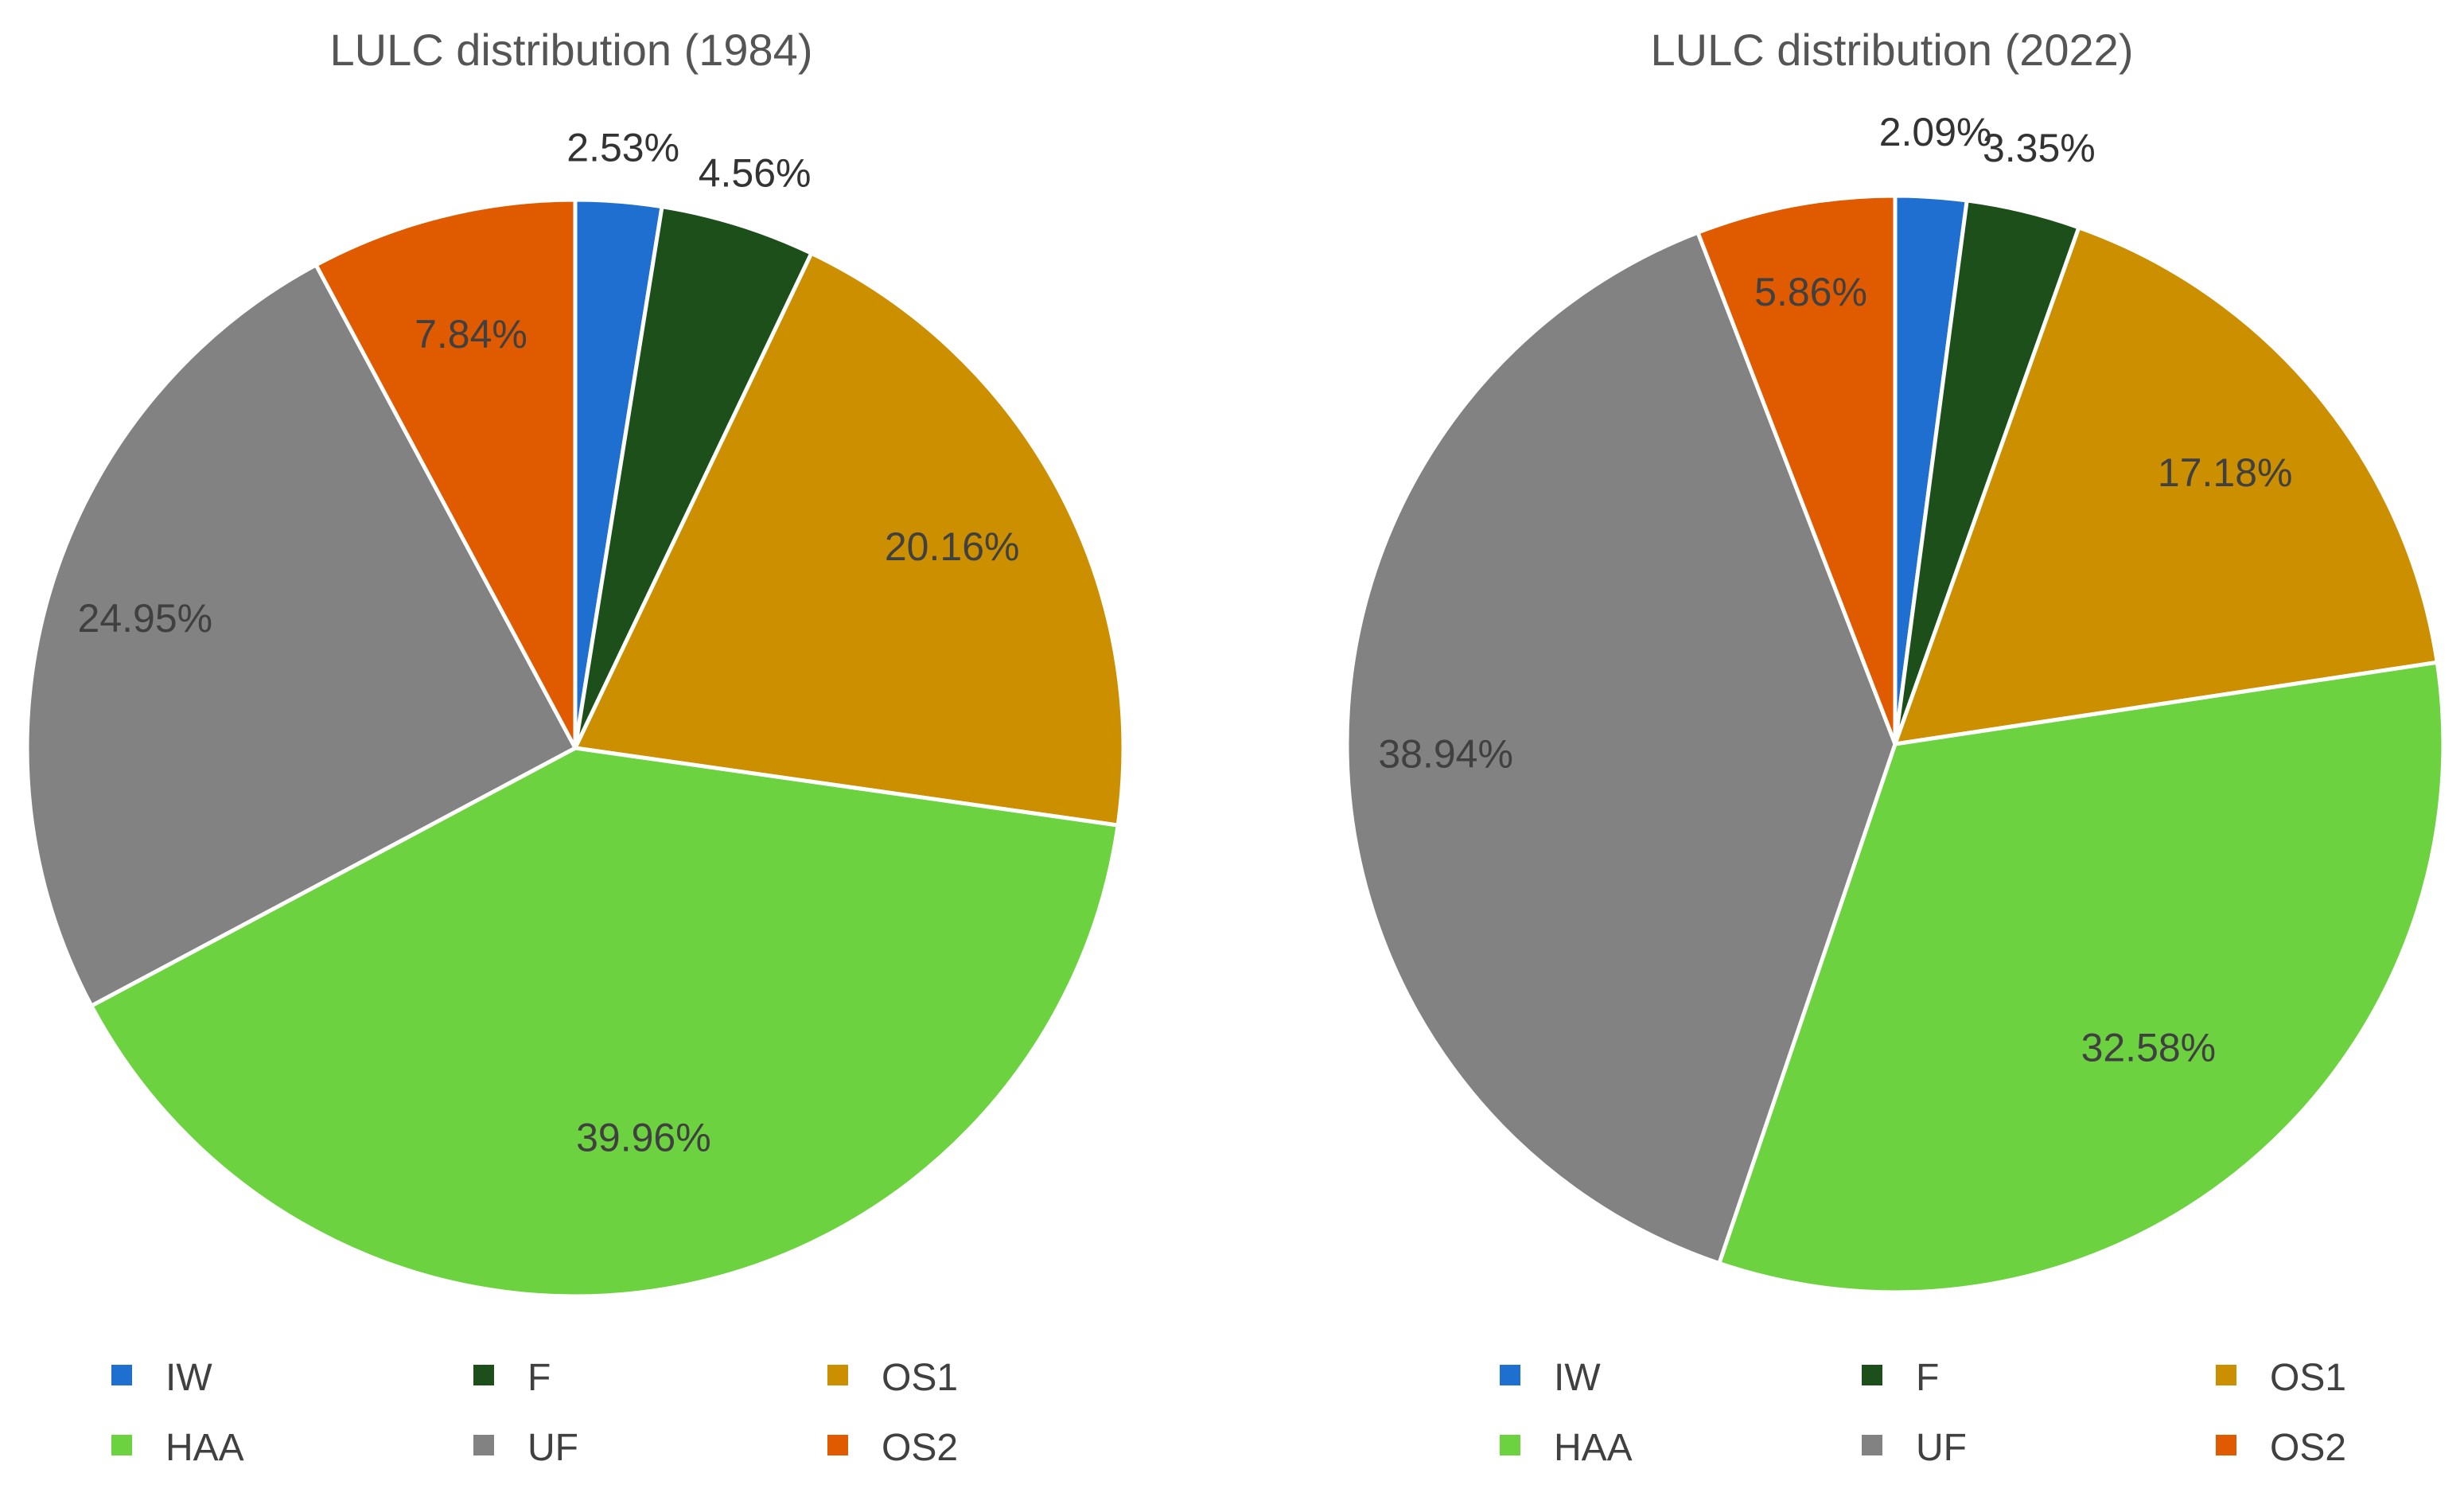 This screenshot has width=2464, height=1508. I want to click on legend-swatch-1984-uf, so click(483, 1445).